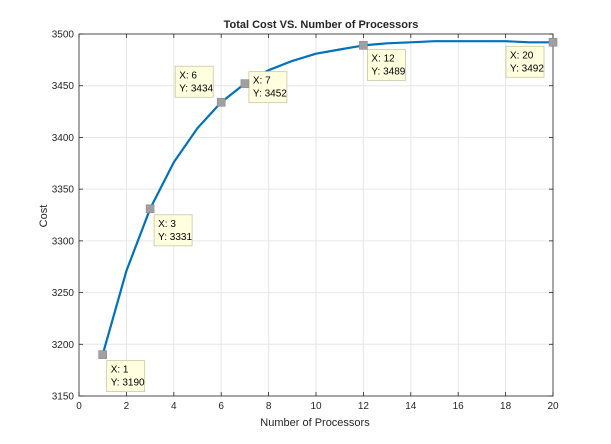 This screenshot has width=611, height=444. Describe the element at coordinates (411, 406) in the screenshot. I see `x-tick-label: 14` at that location.